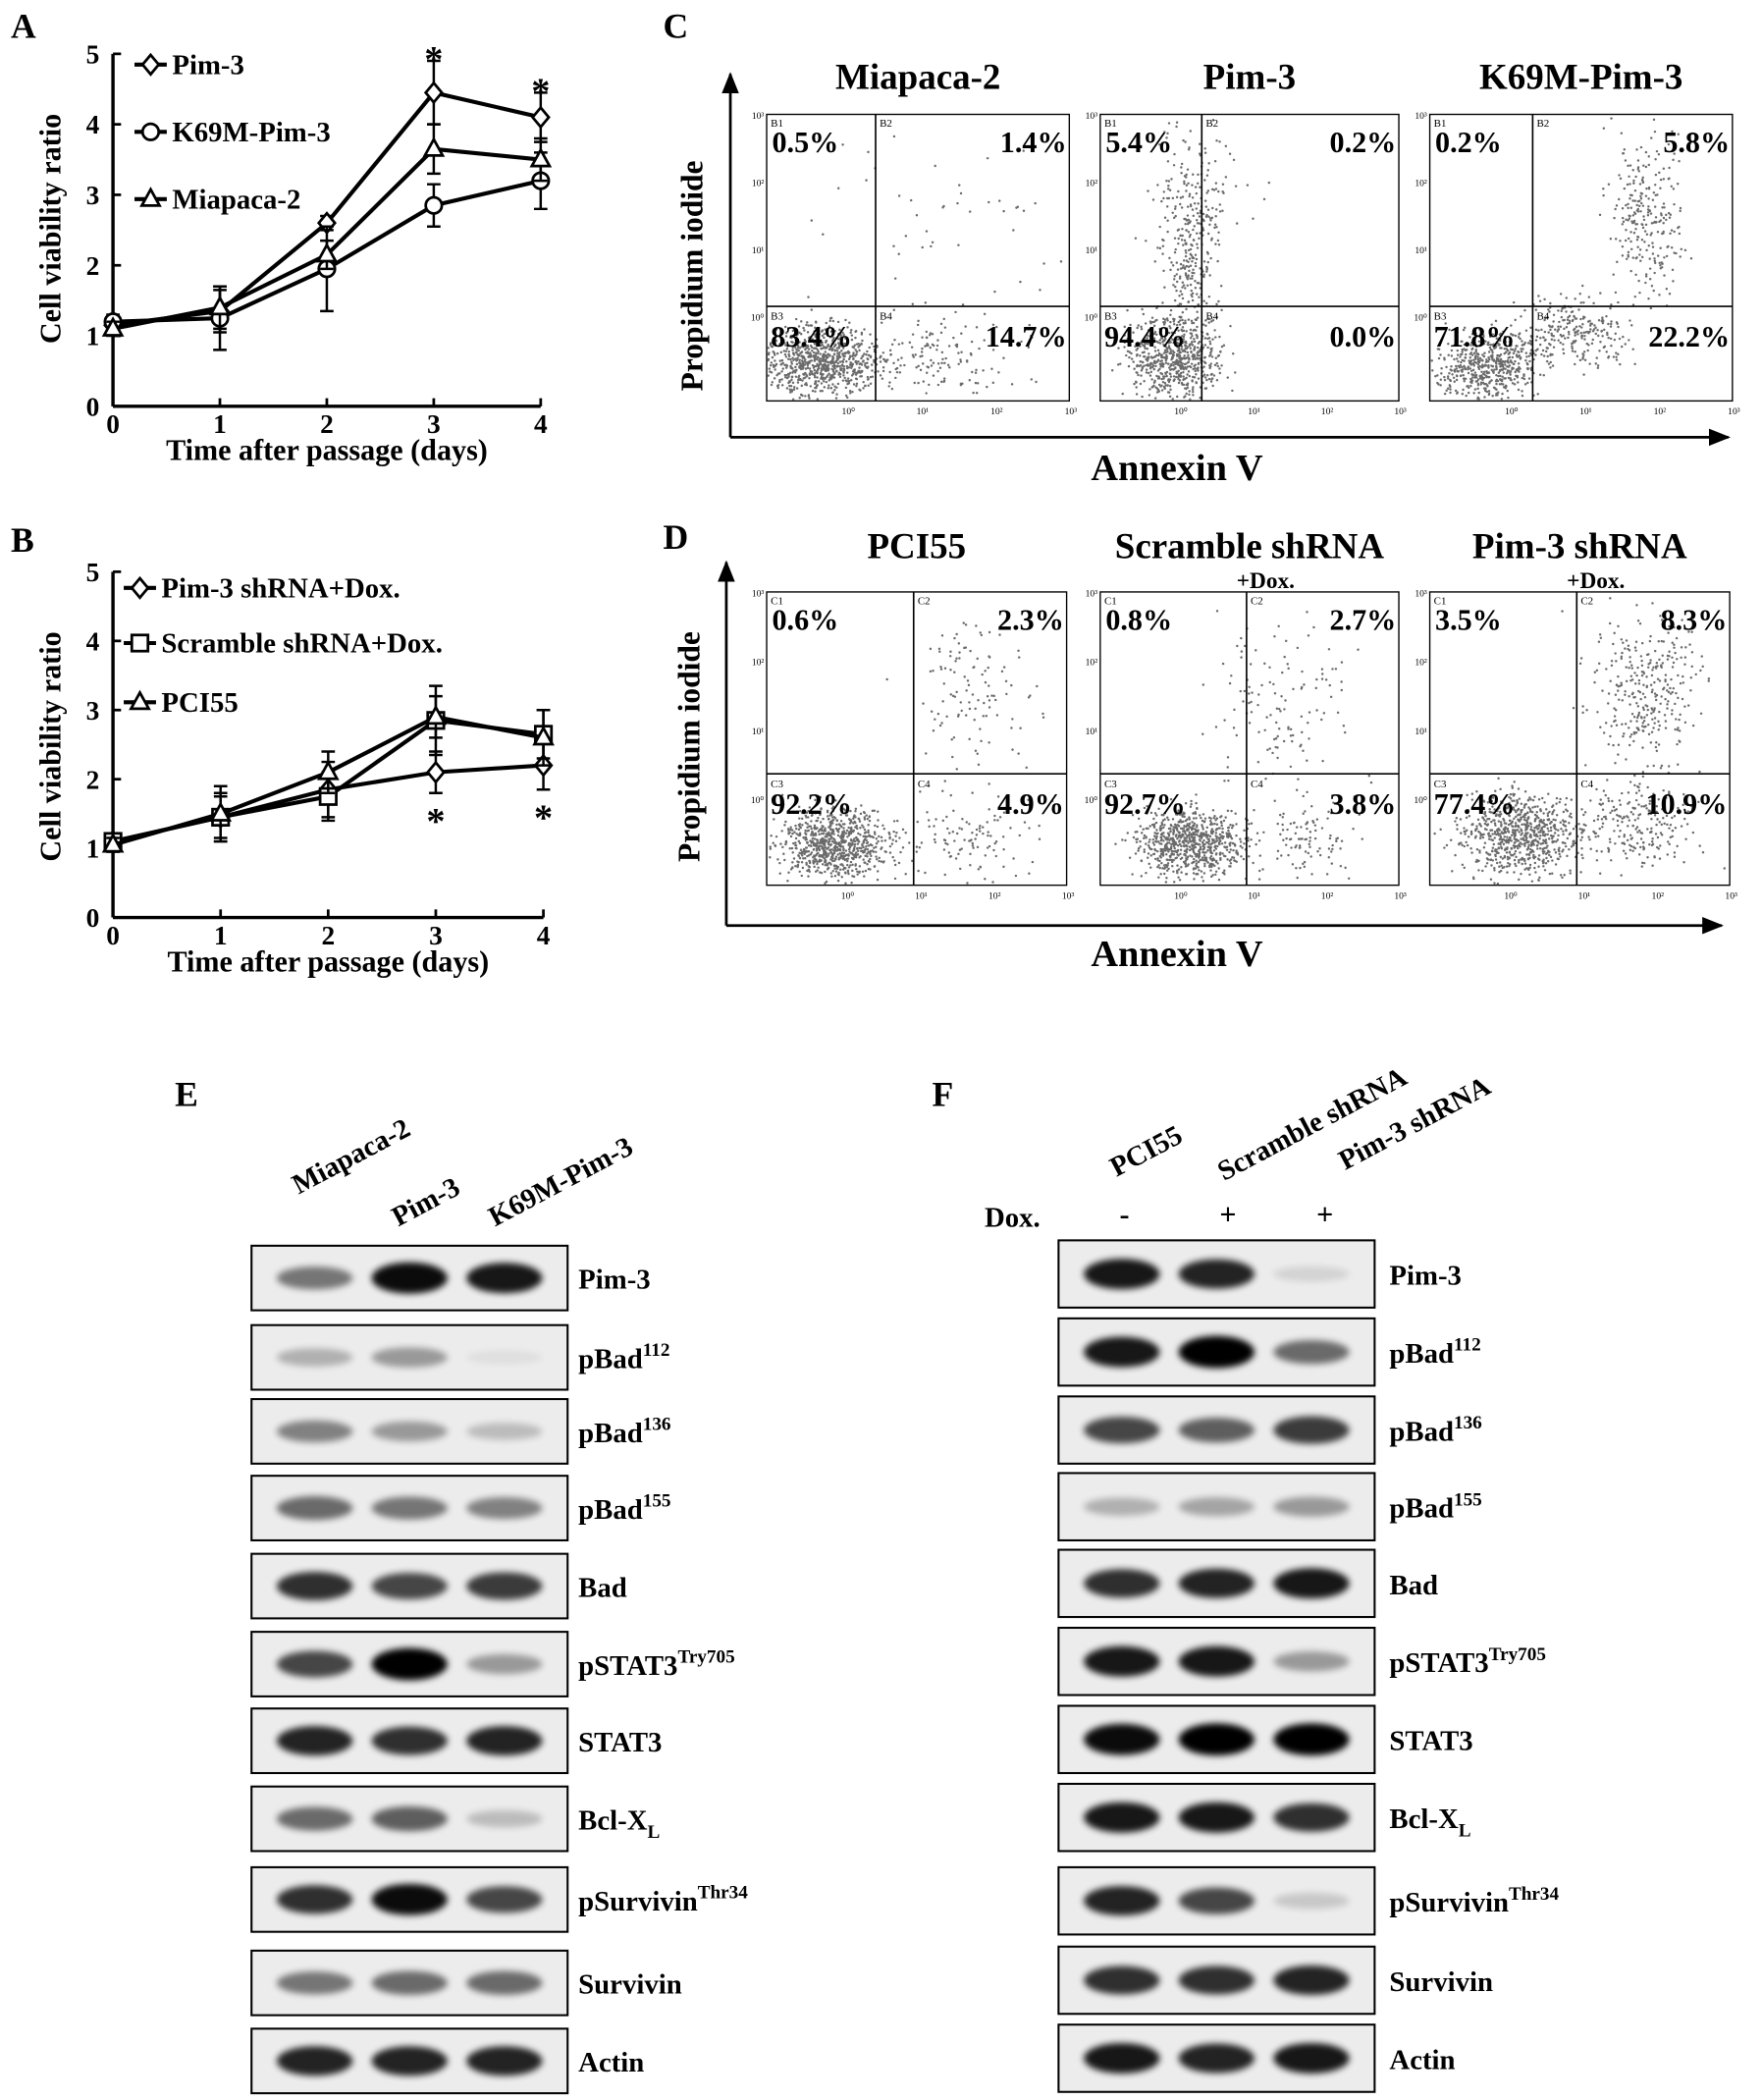 The width and height of the screenshot is (1762, 2100). Describe the element at coordinates (435, 821) in the screenshot. I see `annotation: *` at that location.